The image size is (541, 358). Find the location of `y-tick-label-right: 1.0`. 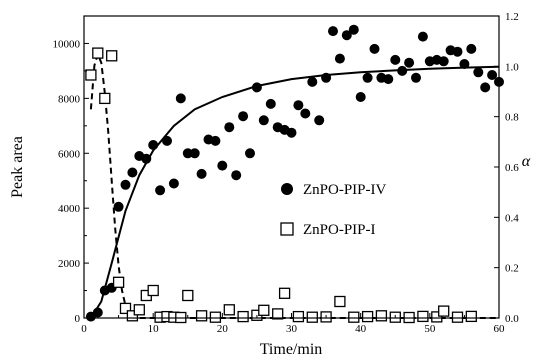

y-tick-label-right: 1.0 is located at coordinates (512, 67).